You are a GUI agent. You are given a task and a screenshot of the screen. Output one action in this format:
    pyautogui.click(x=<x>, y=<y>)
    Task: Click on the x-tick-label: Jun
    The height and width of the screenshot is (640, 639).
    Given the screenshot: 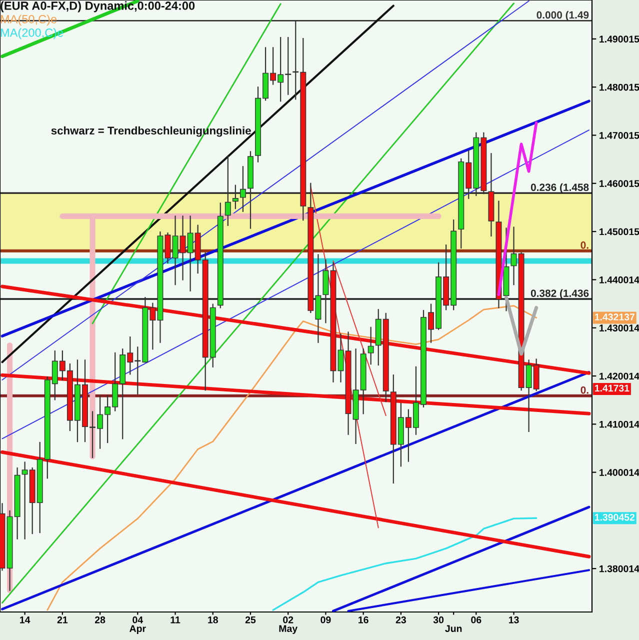 What is the action you would take?
    pyautogui.click(x=453, y=628)
    